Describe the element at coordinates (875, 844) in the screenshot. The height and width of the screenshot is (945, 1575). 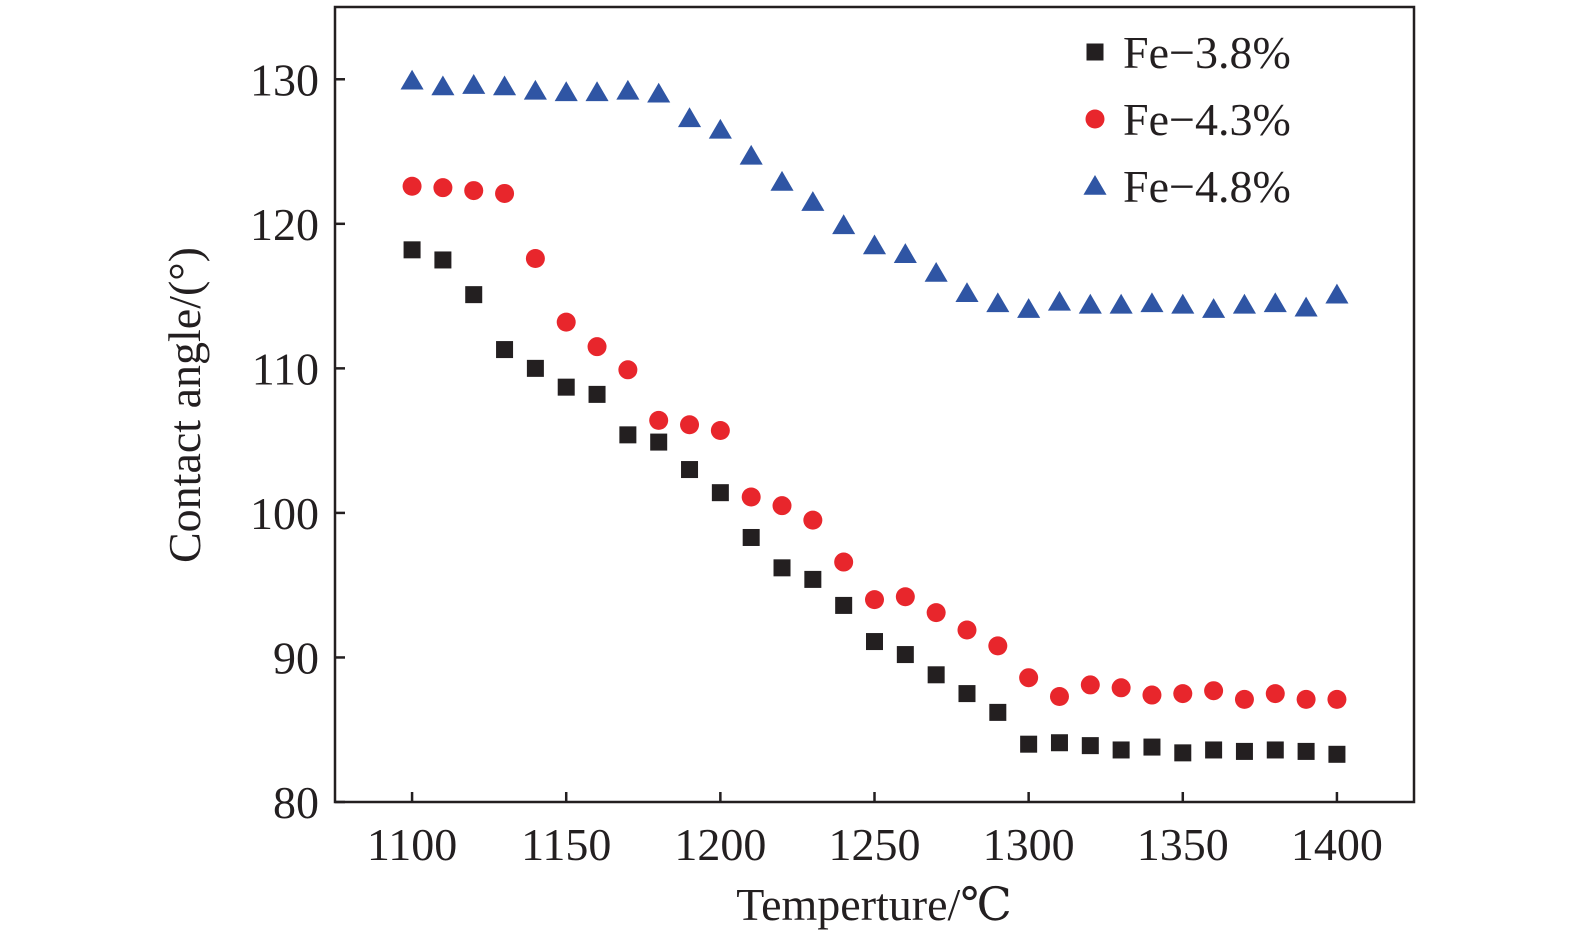
I see `x-tick-label: 1250` at that location.